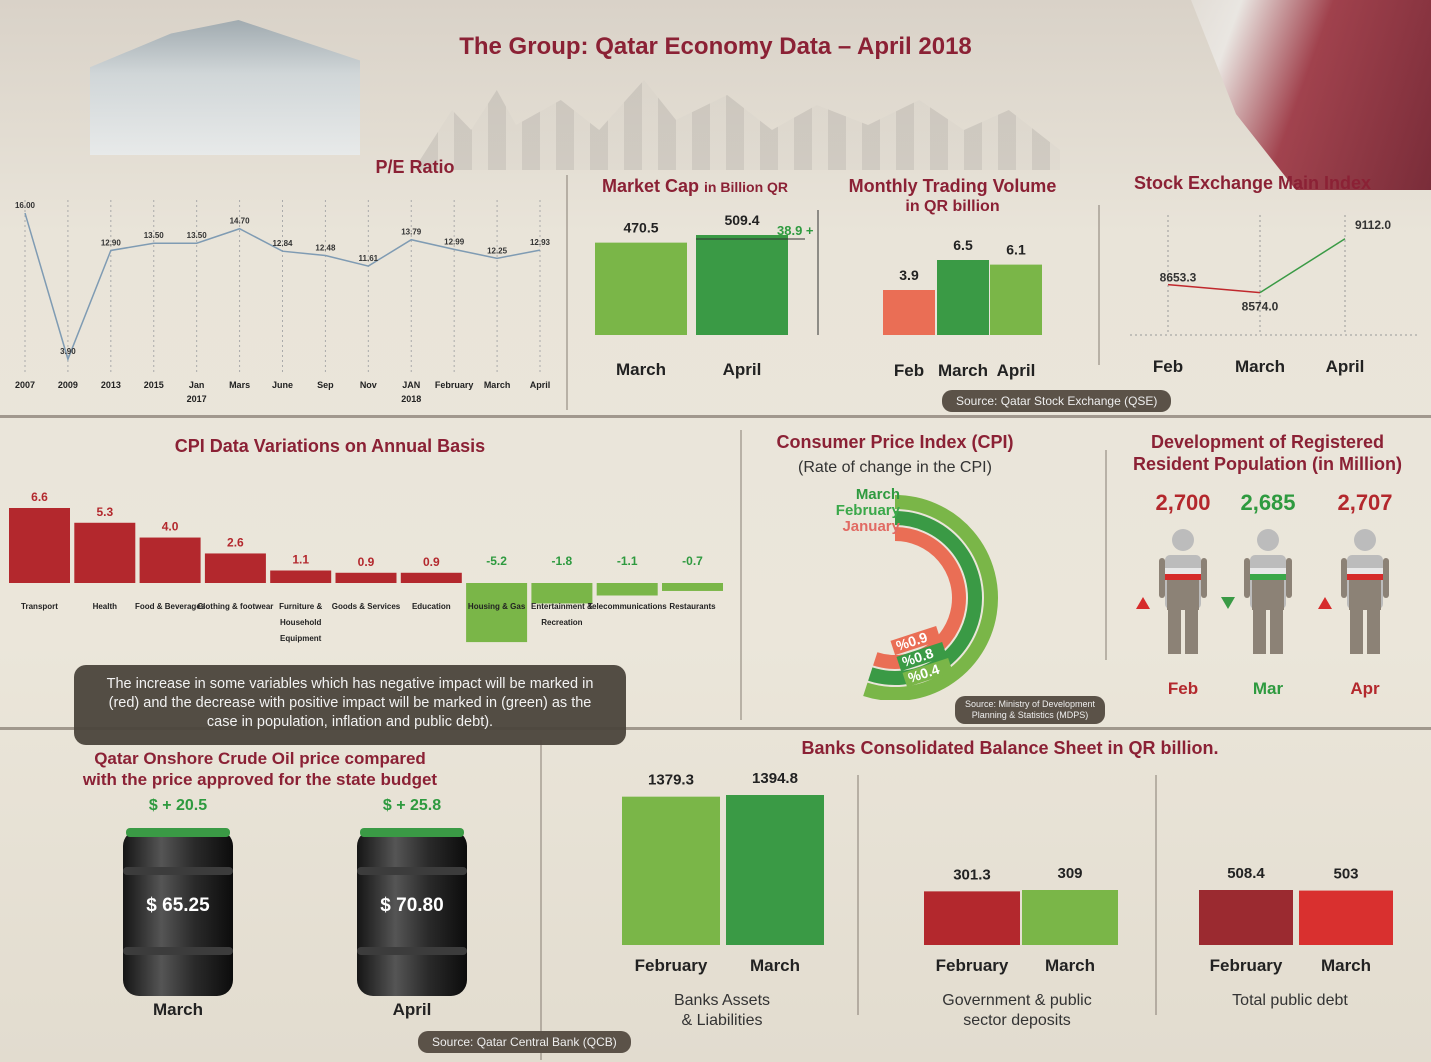 The width and height of the screenshot is (1431, 1062). What do you see at coordinates (1252, 183) in the screenshot?
I see `index-title: Stock Exchange Main Index` at bounding box center [1252, 183].